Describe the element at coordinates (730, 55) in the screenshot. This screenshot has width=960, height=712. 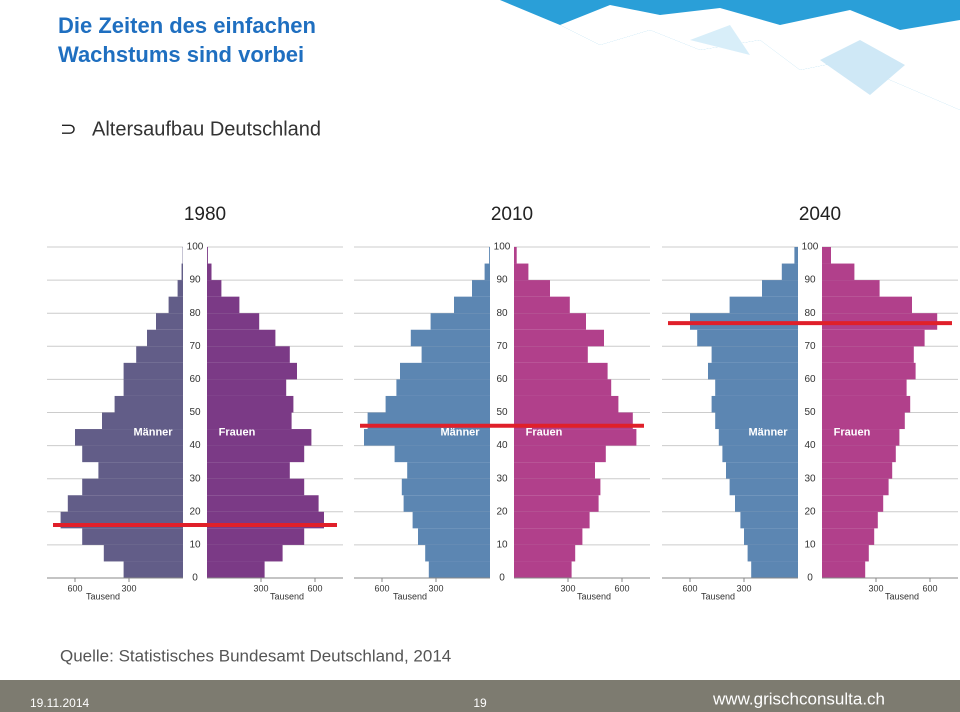
I see `mountain-decoration` at that location.